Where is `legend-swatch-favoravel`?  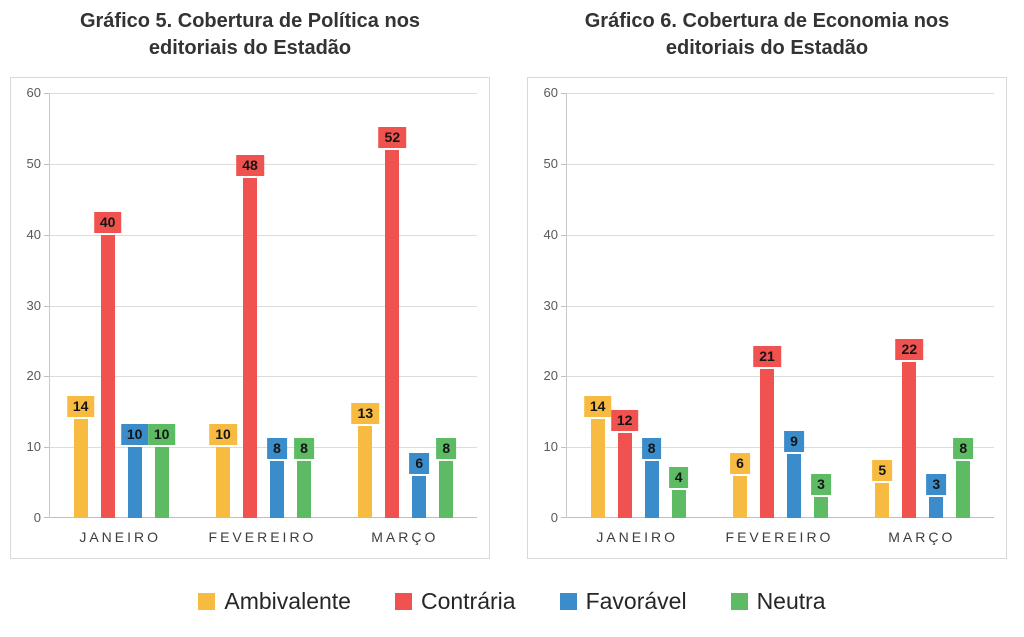 legend-swatch-favoravel is located at coordinates (568, 602).